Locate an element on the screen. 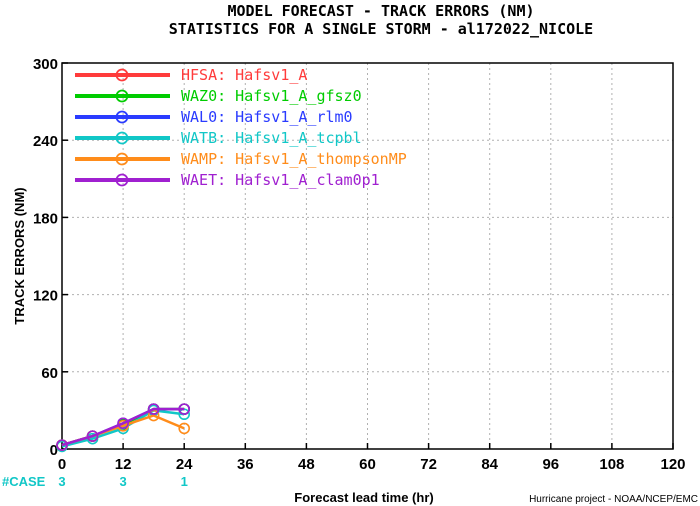  legend-item: WAL0: Hafsv1_A_rlm0 is located at coordinates (214, 117).